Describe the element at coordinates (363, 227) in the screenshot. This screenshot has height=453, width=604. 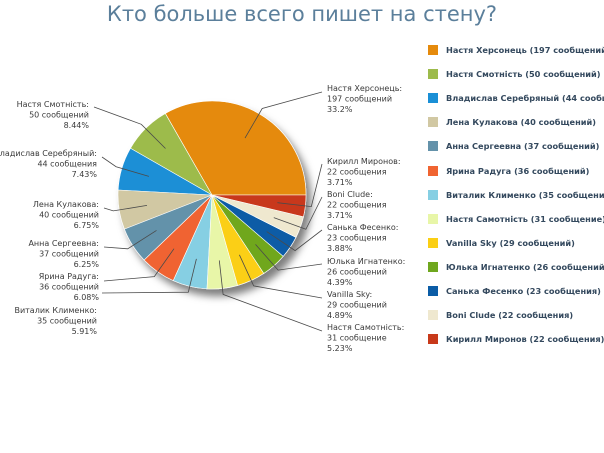
I see `slice-label-line: Санька Фесенко:` at that location.